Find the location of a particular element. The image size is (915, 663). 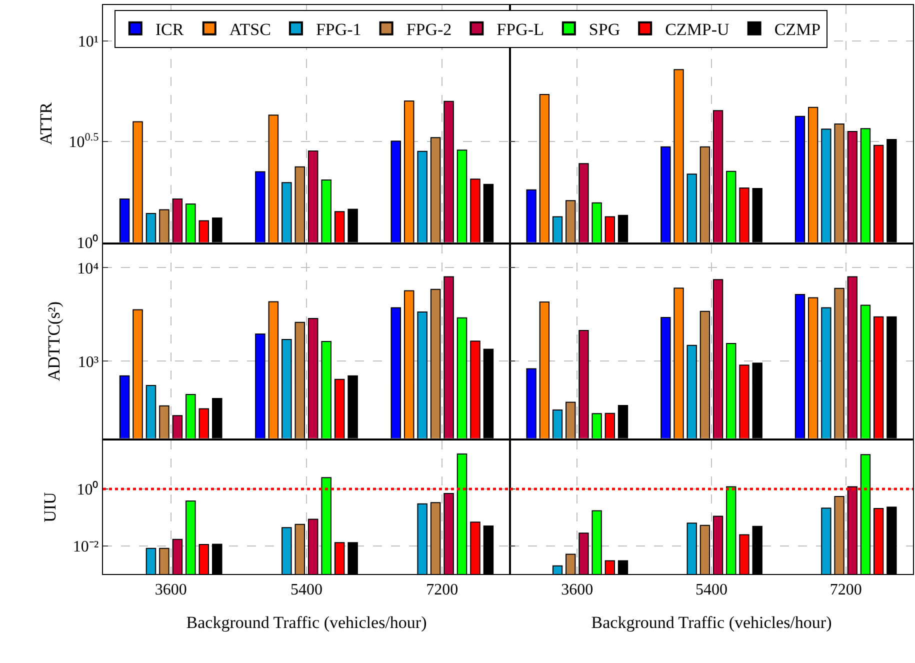

y-axis-title: UIU is located at coordinates (50, 507).